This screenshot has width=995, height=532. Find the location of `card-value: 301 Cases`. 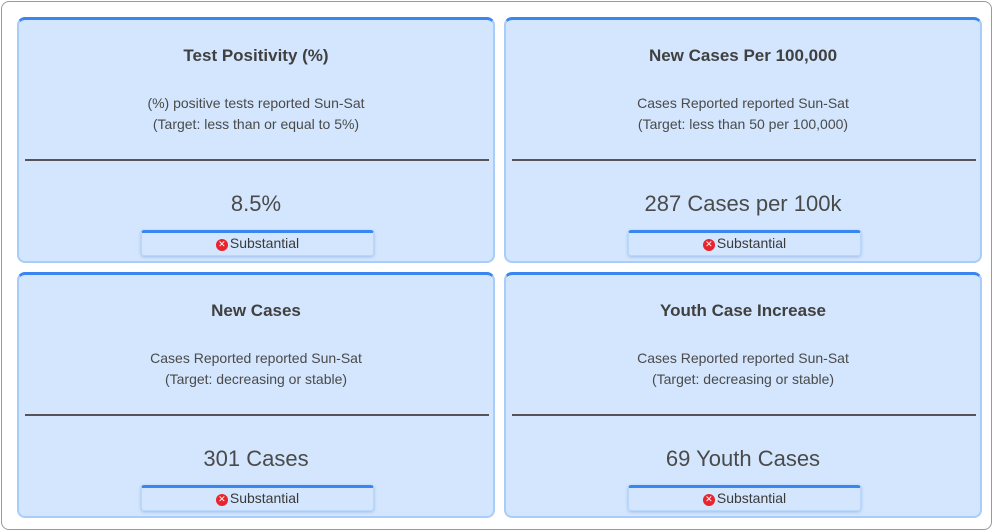

card-value: 301 Cases is located at coordinates (256, 458).